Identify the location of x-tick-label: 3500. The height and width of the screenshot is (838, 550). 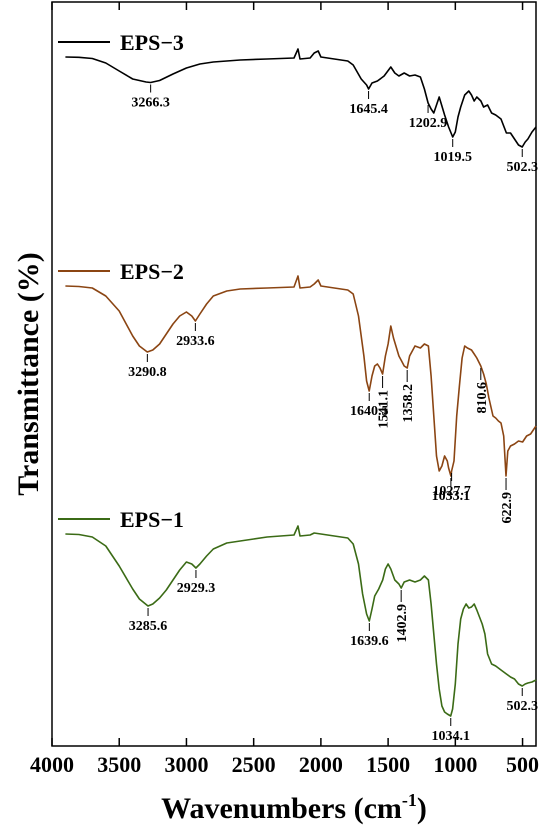
(119, 764).